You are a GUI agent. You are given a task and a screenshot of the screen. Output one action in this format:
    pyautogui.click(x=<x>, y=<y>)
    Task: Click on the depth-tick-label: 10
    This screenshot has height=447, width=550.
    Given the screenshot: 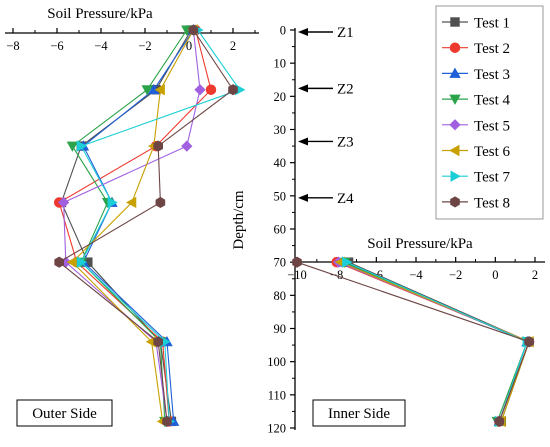 What is the action you would take?
    pyautogui.click(x=280, y=64)
    